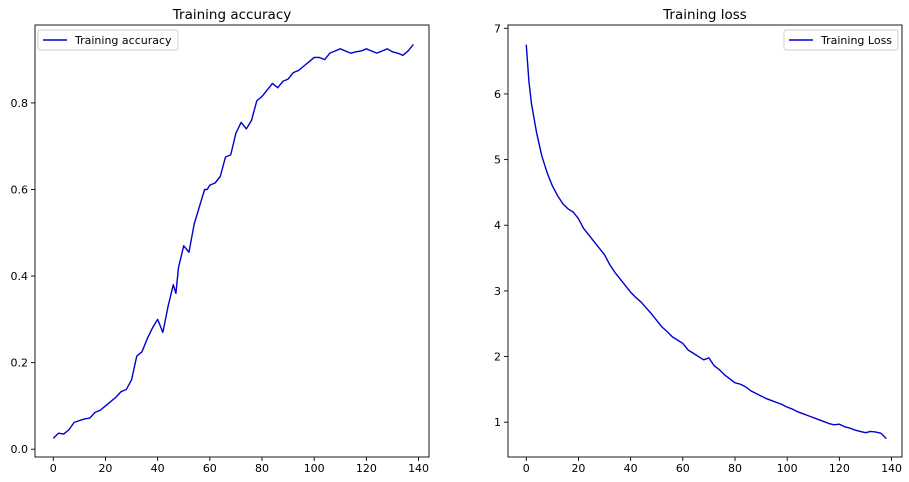 The image size is (909, 482). I want to click on loss-x-tick-label-0: 0, so click(526, 468).